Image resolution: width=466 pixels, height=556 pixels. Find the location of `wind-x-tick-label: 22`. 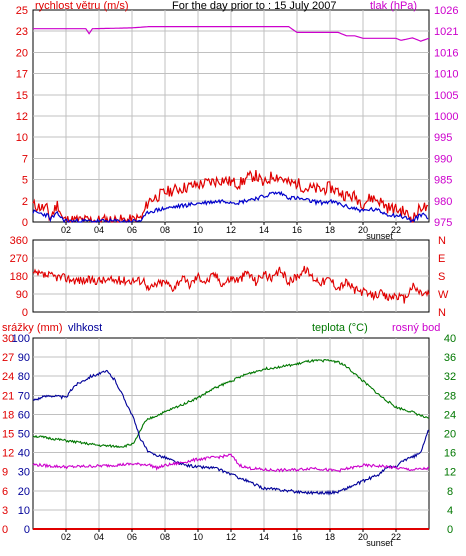

wind-x-tick-label: 22 is located at coordinates (396, 230).